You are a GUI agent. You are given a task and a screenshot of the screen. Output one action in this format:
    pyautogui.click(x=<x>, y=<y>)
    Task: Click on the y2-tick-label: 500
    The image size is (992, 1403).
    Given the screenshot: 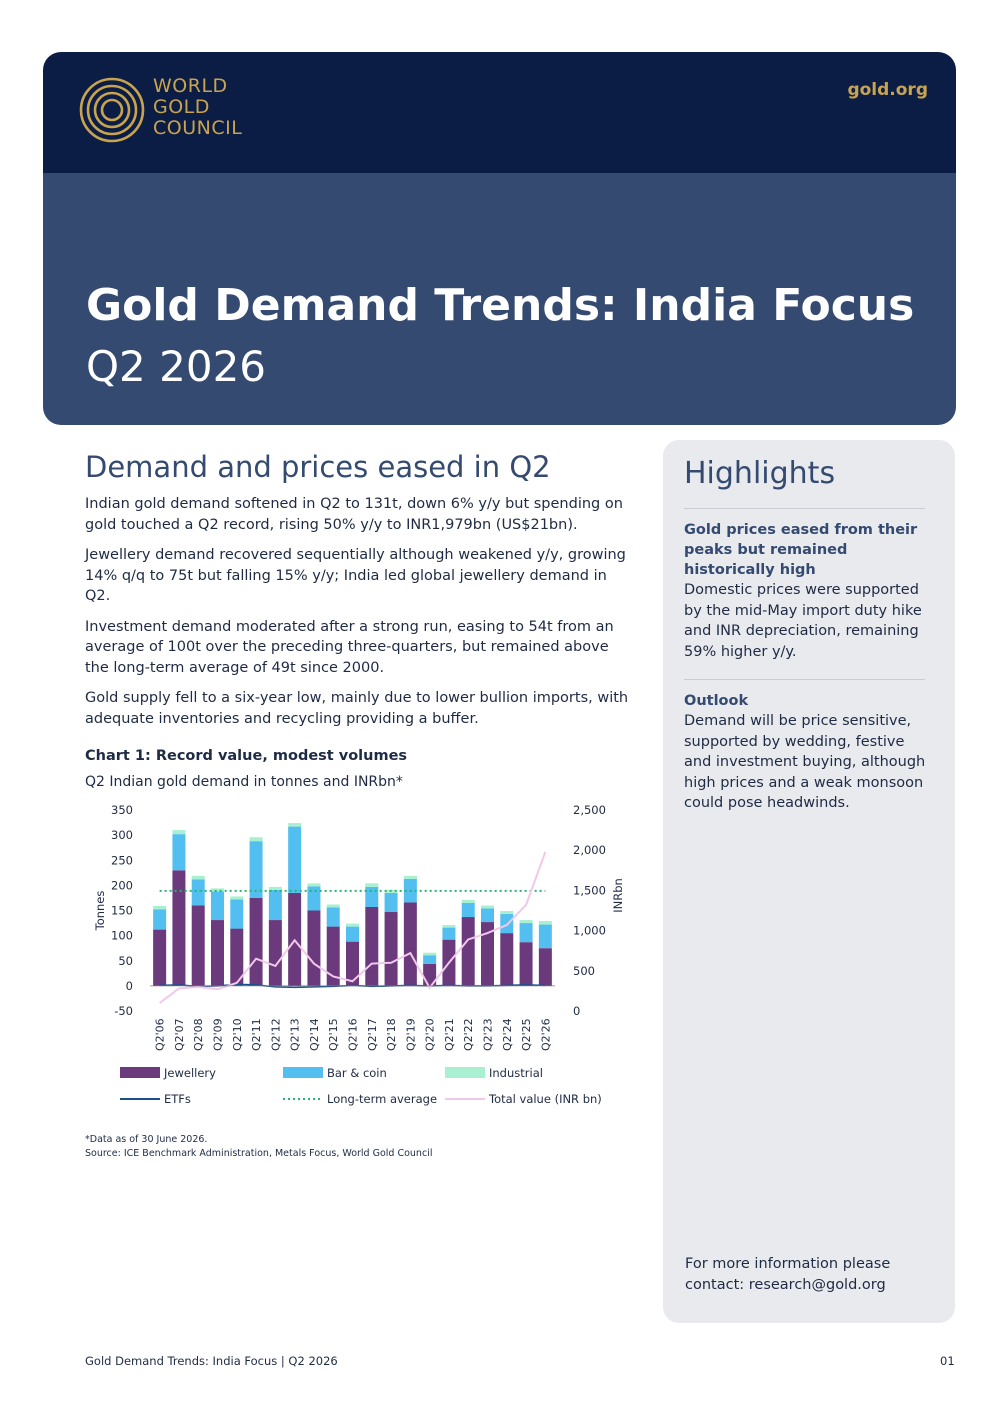 What is the action you would take?
    pyautogui.click(x=584, y=971)
    